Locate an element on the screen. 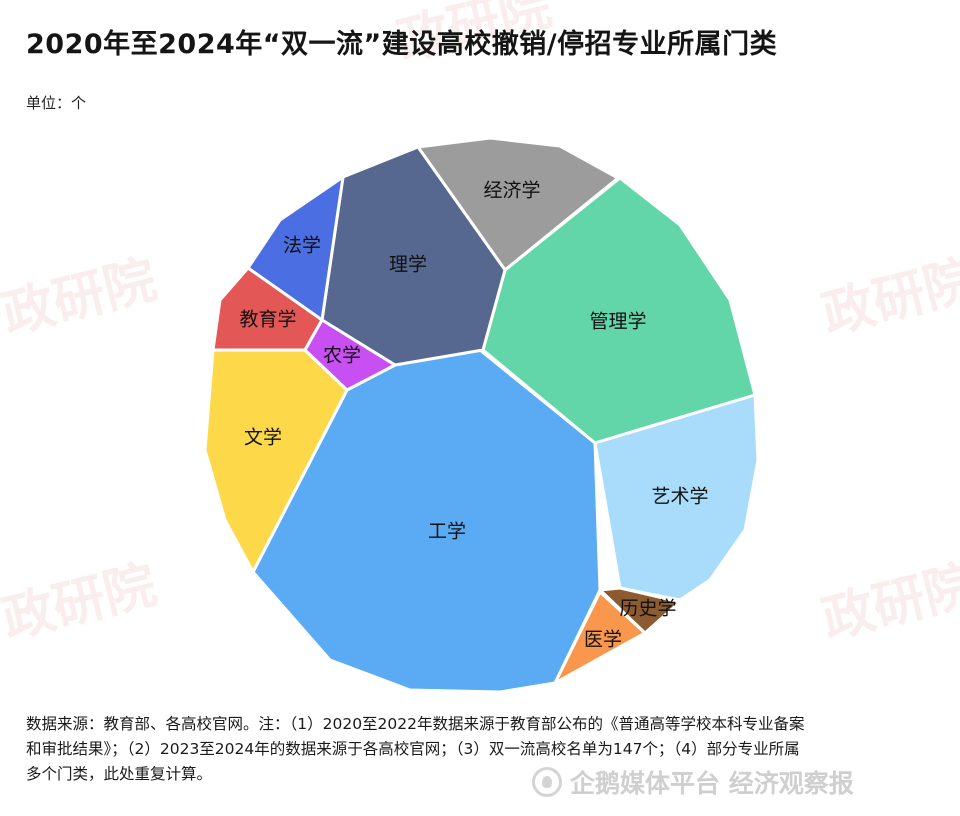  slice-label-1: 工学 is located at coordinates (447, 532).